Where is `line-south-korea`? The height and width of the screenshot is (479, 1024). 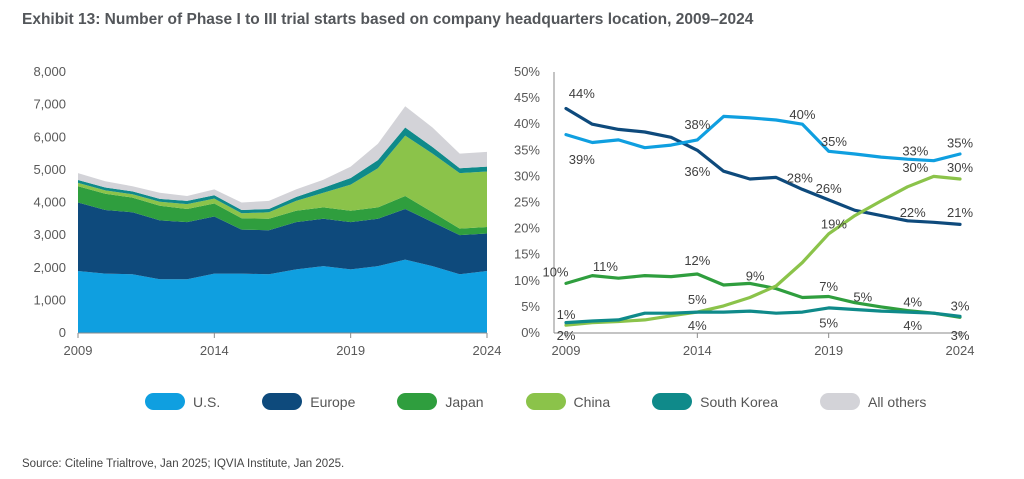
line-south-korea is located at coordinates (763, 315).